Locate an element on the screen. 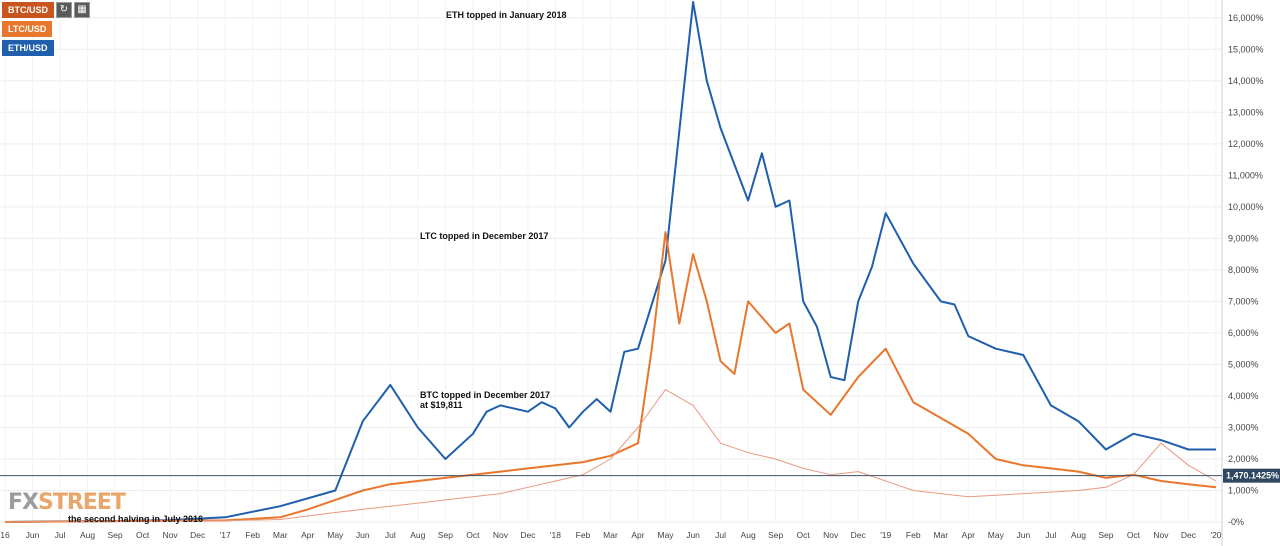  legend-item-ltc: LTC/USD is located at coordinates (46, 29).